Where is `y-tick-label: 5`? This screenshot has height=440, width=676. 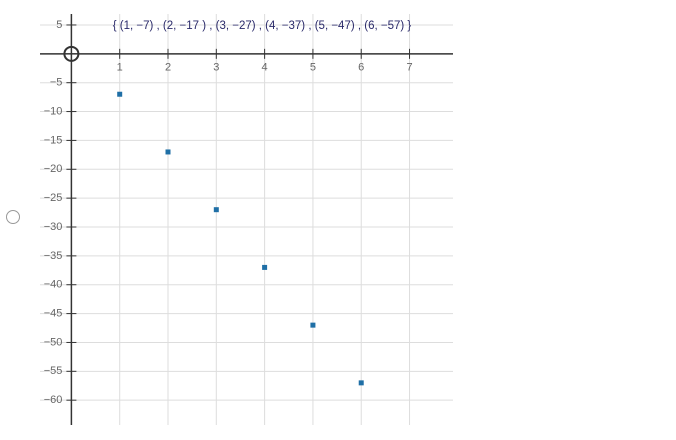 y-tick-label: 5 is located at coordinates (59, 25).